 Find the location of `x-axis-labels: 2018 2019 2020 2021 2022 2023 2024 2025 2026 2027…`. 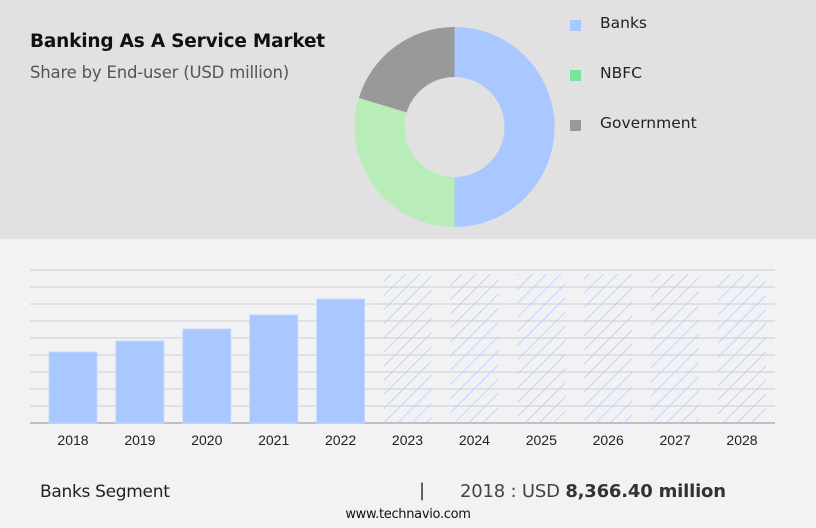

x-axis-labels: 2018 2019 2020 2021 2022 2023 2024 2025 2026 2027… is located at coordinates (407, 440).